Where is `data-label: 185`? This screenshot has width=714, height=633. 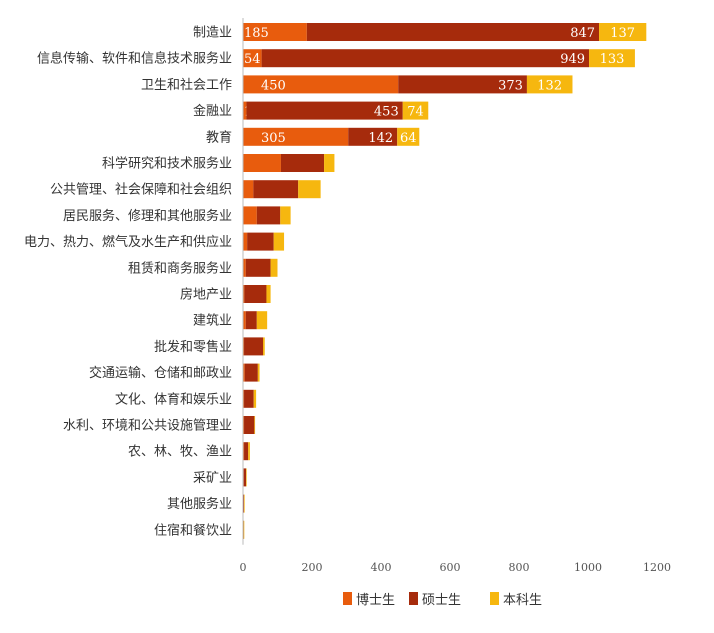
data-label: 185 is located at coordinates (256, 33).